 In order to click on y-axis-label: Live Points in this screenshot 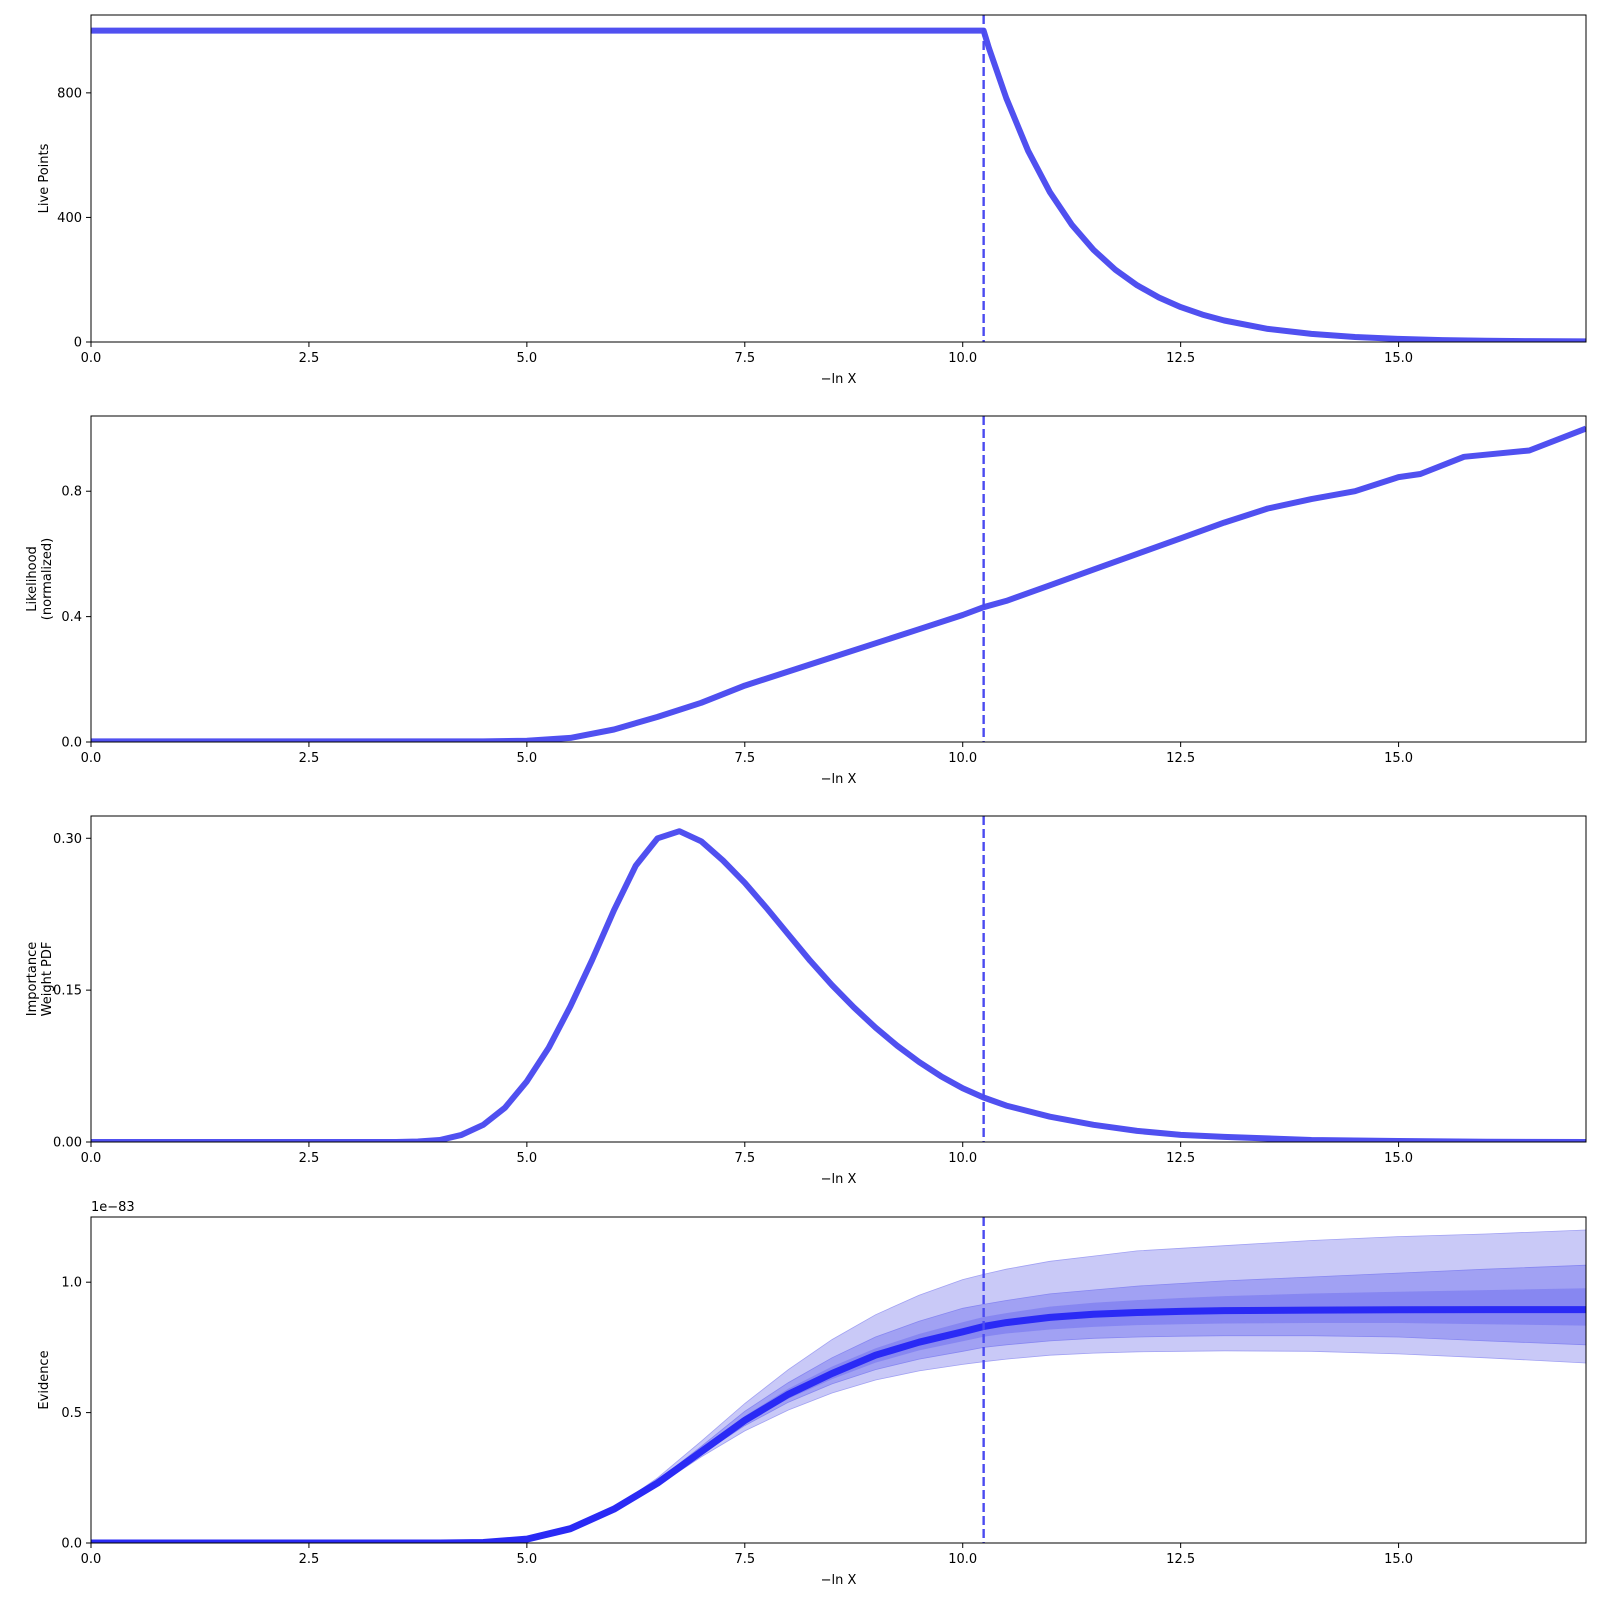, I will do `click(44, 178)`.